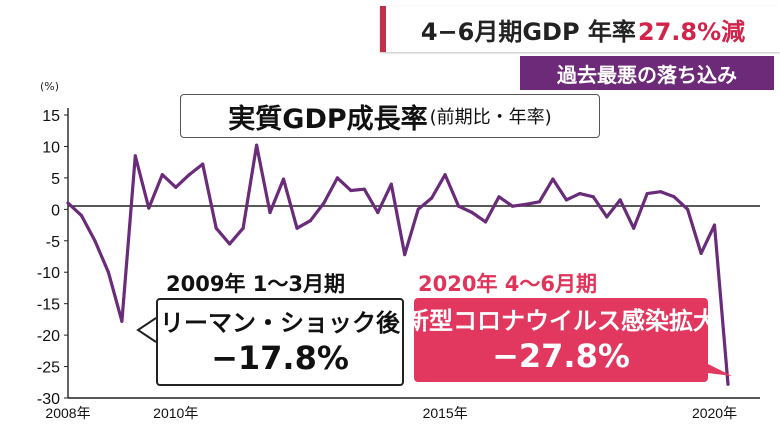 The width and height of the screenshot is (780, 438). Describe the element at coordinates (146, 330) in the screenshot. I see `lehman-callout-pointer` at that location.